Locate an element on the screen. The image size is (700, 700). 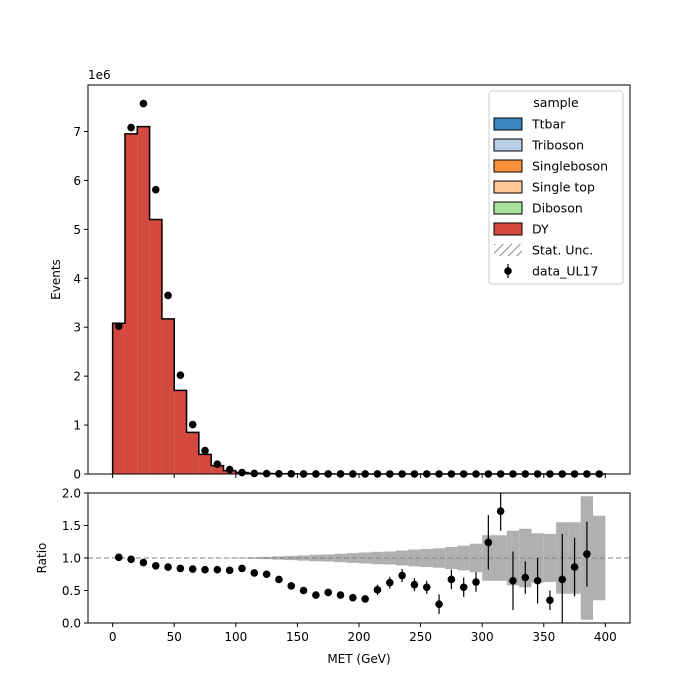
ratio-x-tick-label-2: 100 is located at coordinates (235, 637).